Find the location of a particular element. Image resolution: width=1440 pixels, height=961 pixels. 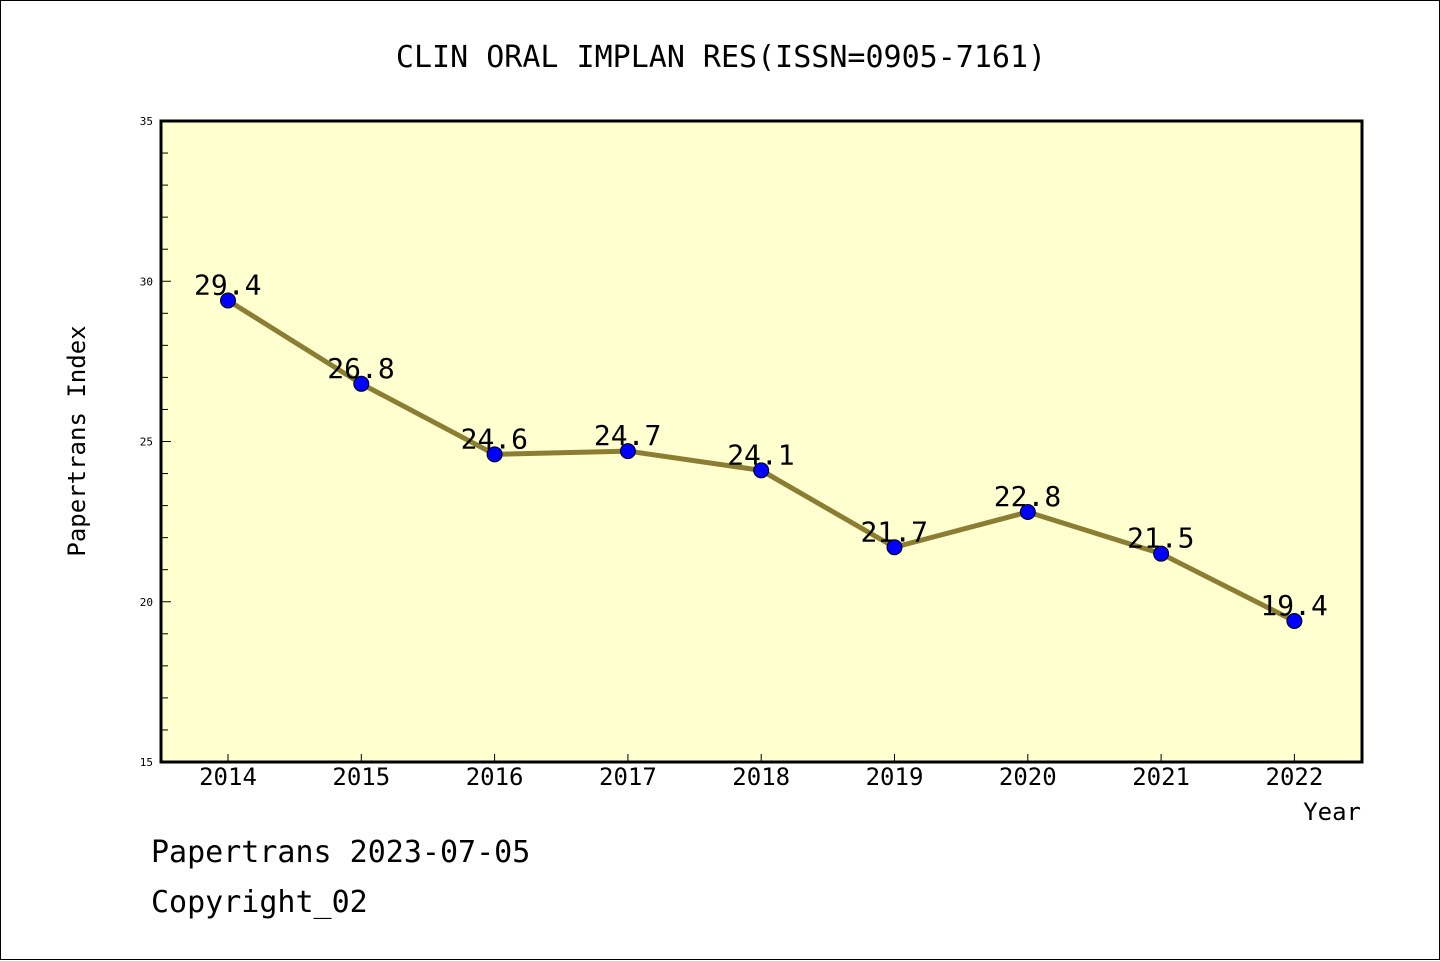

data-label: 24.1 is located at coordinates (760, 454).